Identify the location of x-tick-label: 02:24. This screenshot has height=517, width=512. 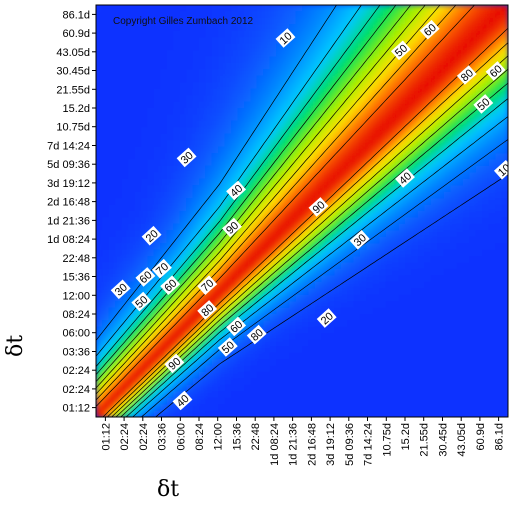
(144, 437).